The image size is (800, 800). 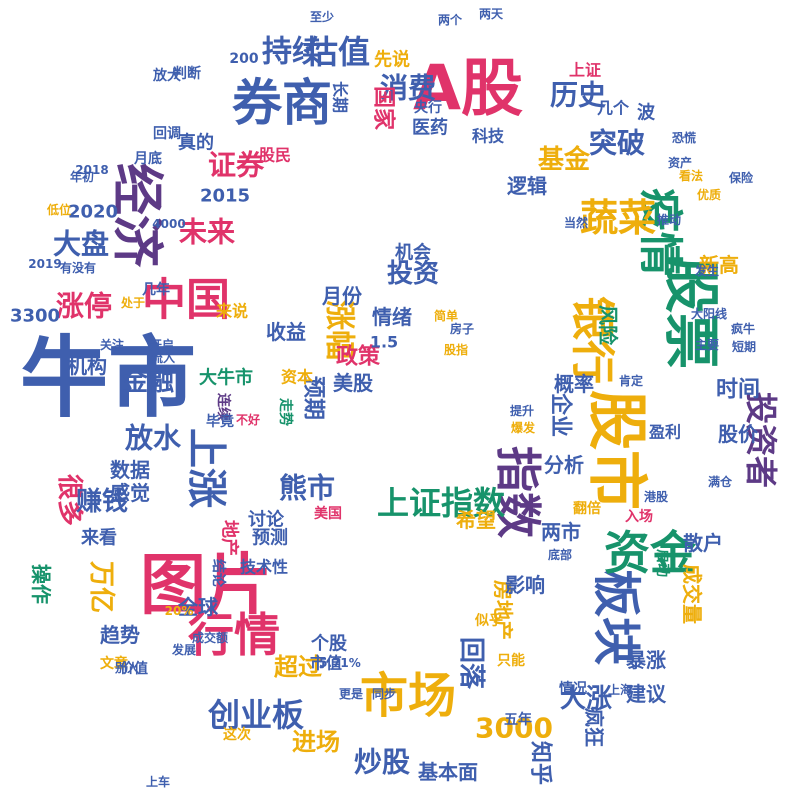 I want to click on word-13: 银行, so click(x=592, y=340).